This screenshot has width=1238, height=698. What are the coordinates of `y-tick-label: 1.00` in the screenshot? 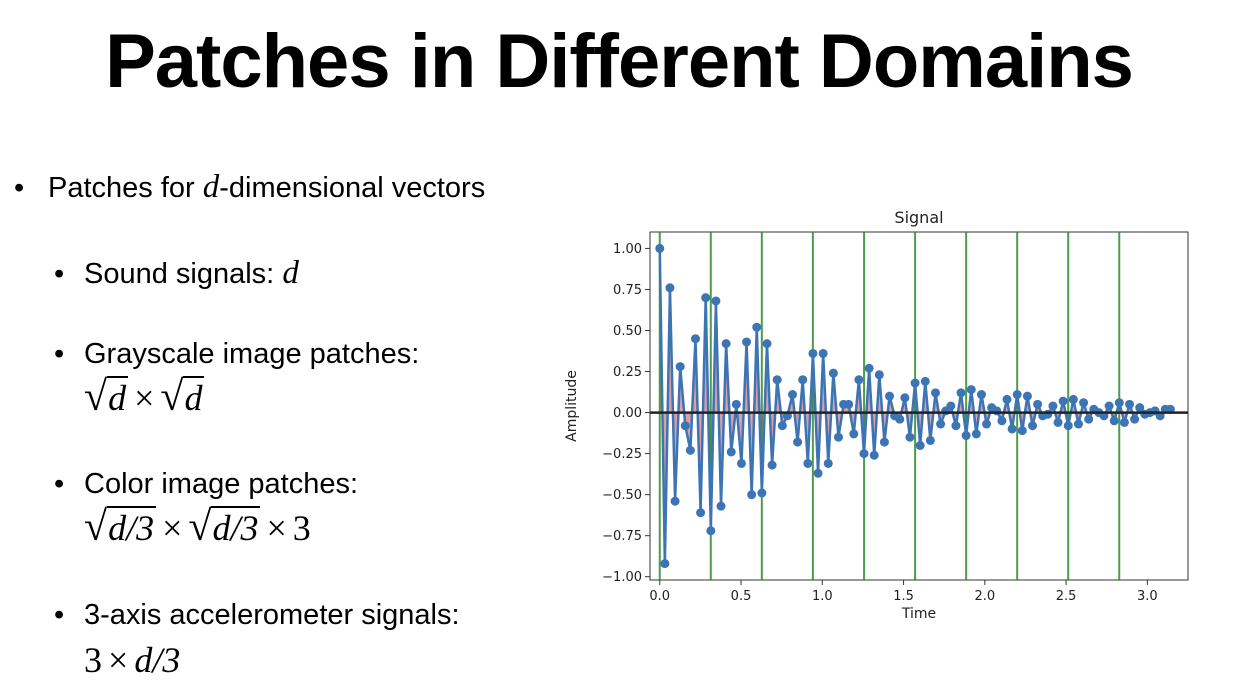 It's located at (627, 249).